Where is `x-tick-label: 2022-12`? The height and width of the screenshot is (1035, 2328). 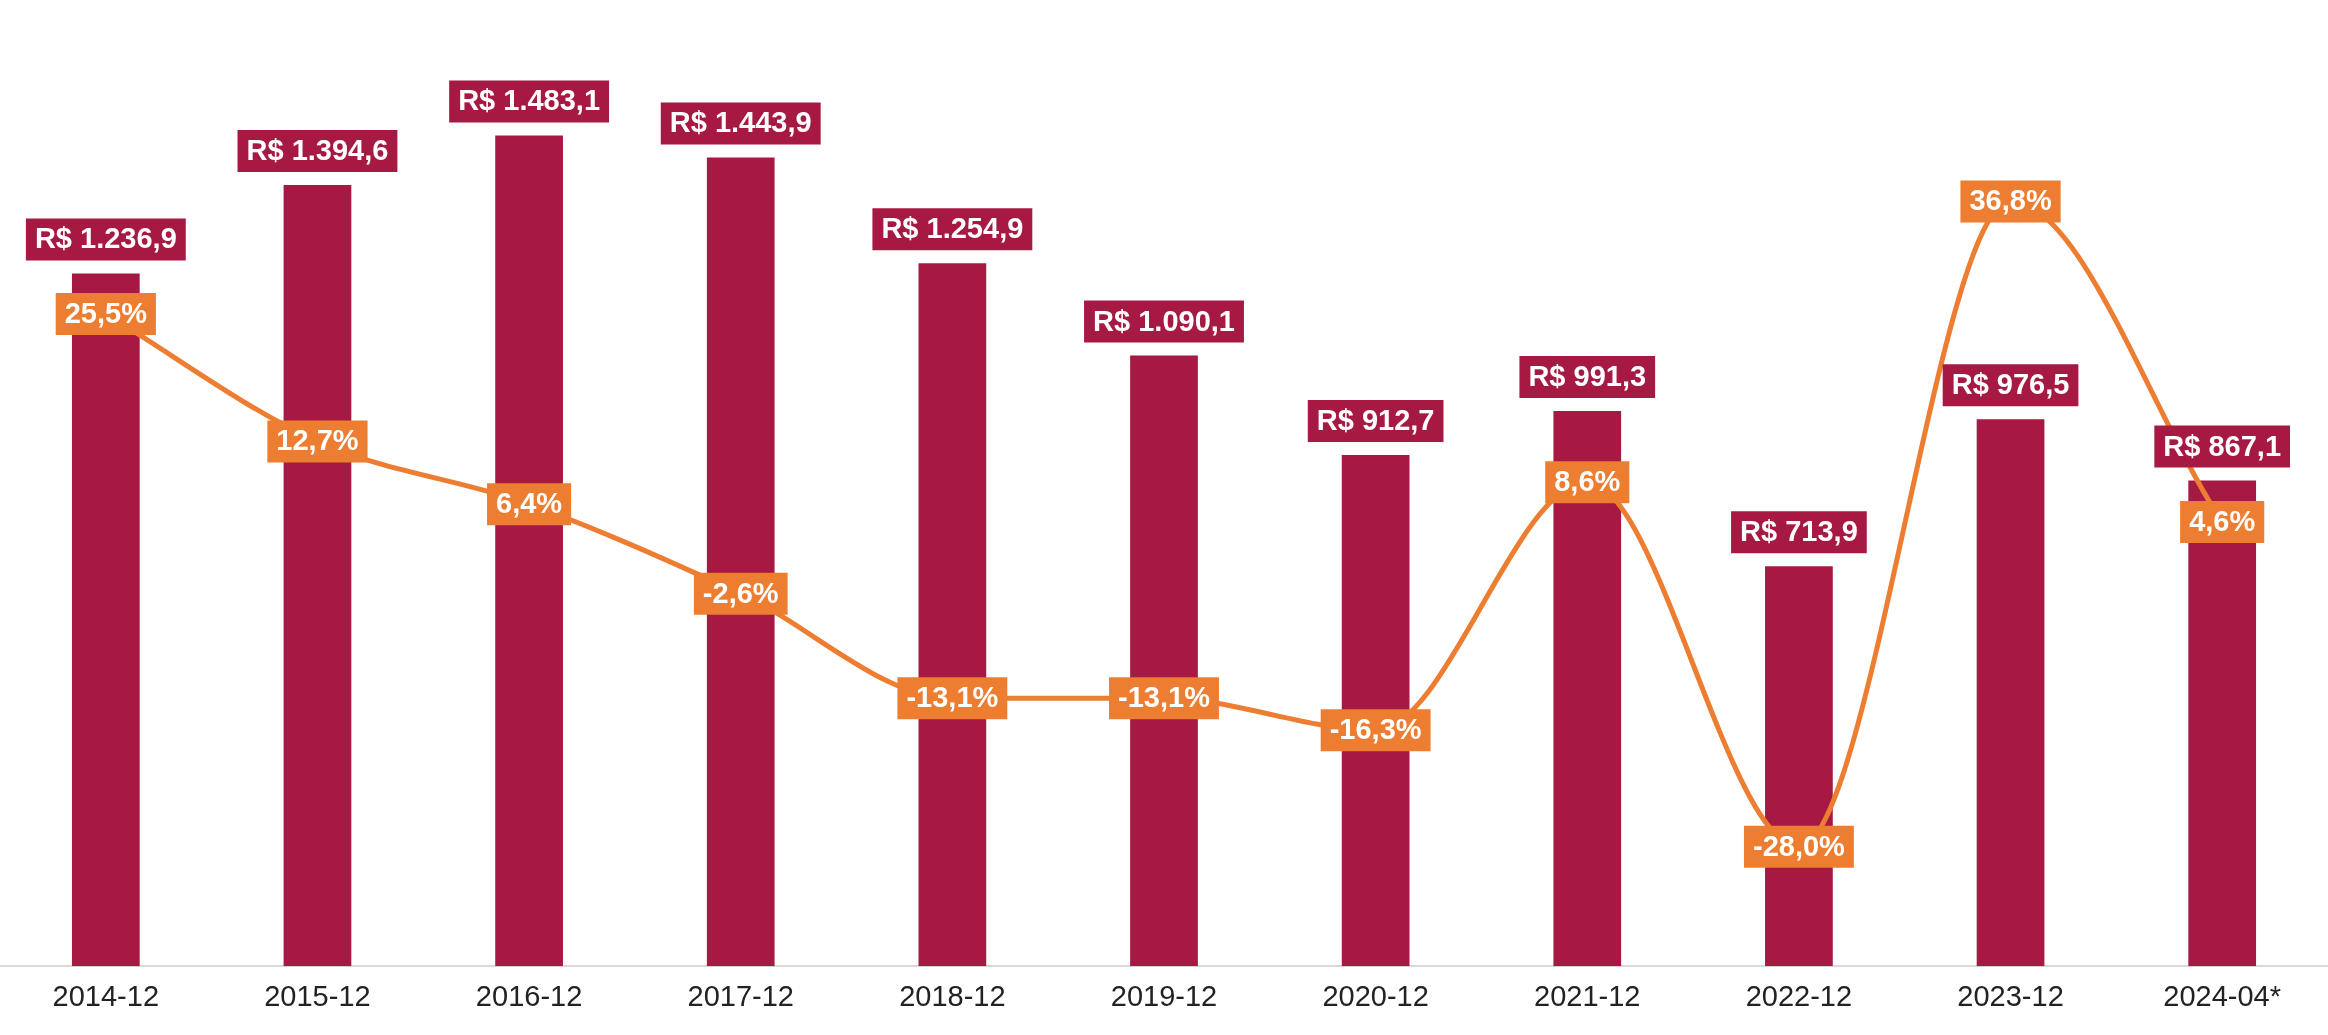 x-tick-label: 2022-12 is located at coordinates (1799, 995).